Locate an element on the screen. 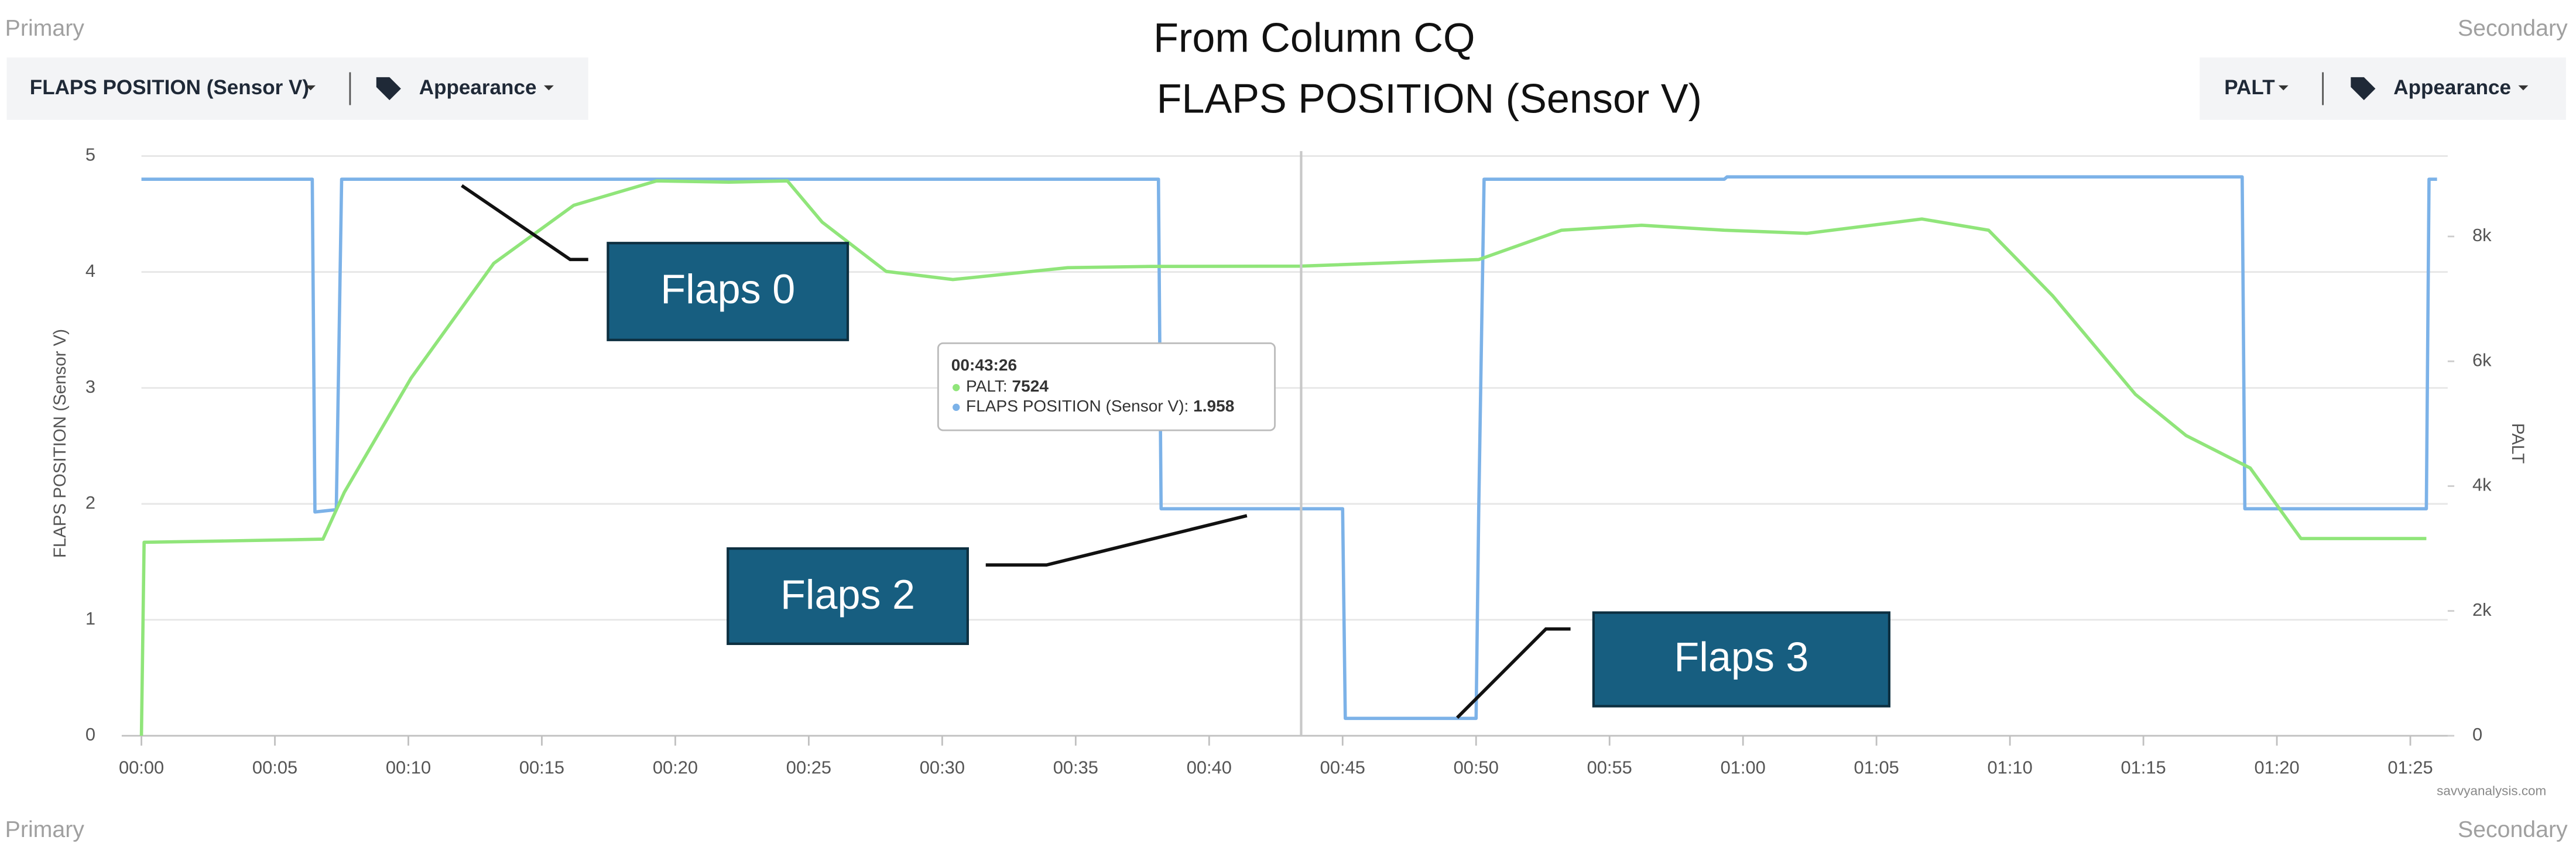 The image size is (2576, 854). series-dropdown: PALT is located at coordinates (2249, 87).